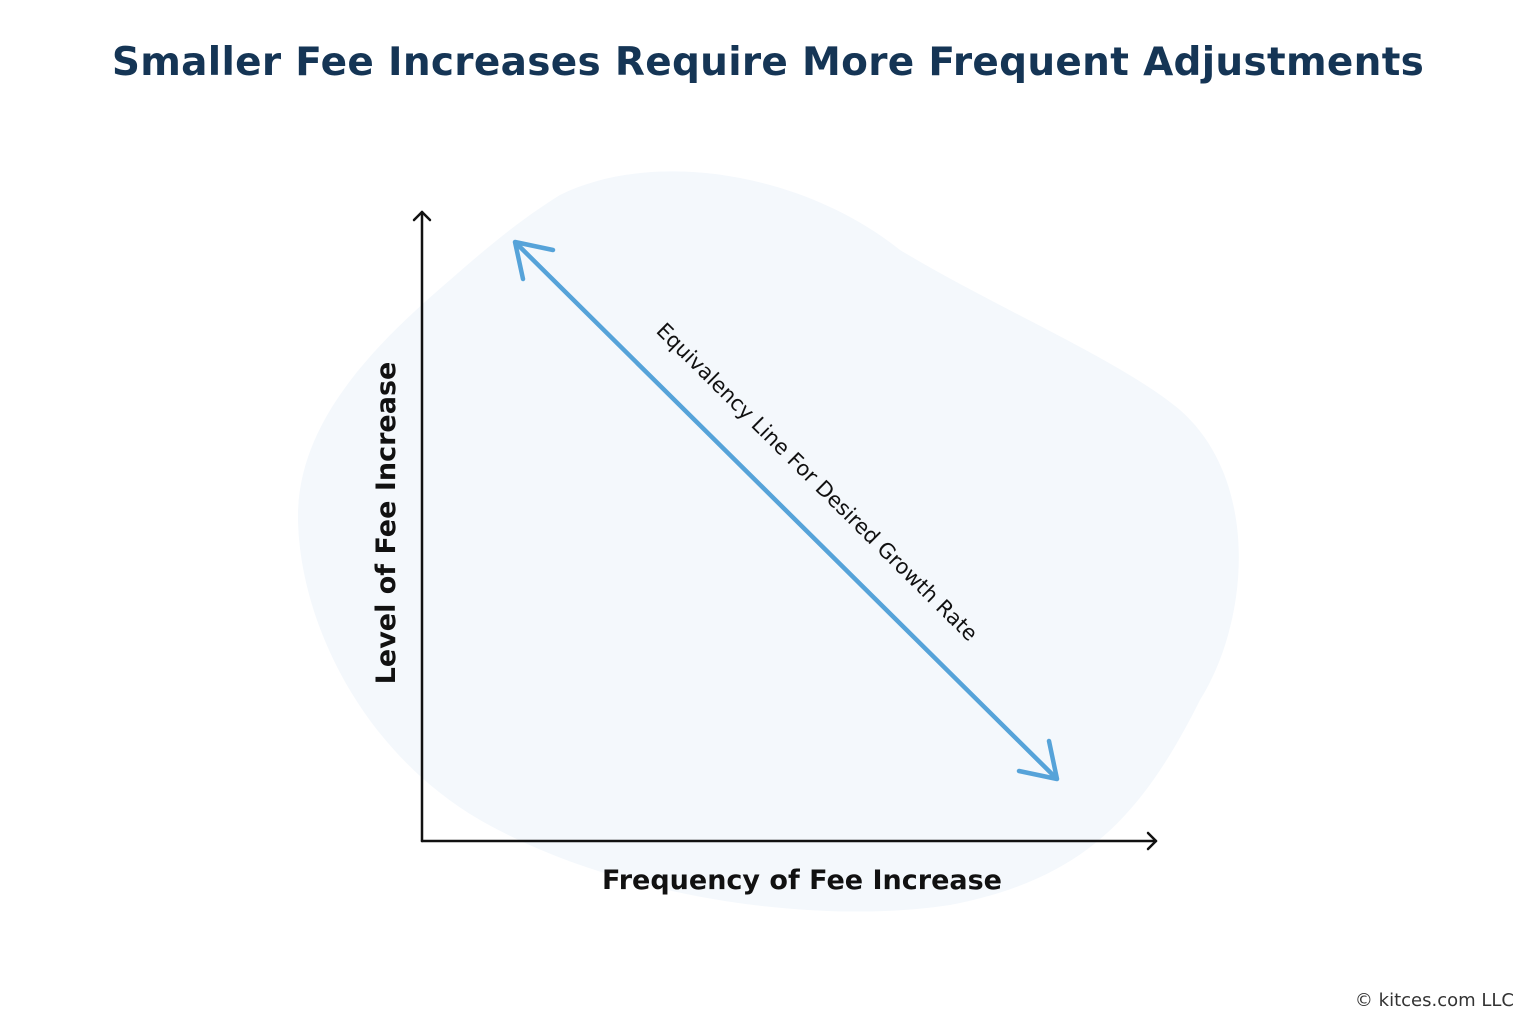 This screenshot has height=1024, width=1536. I want to click on x-axis, so click(789, 841).